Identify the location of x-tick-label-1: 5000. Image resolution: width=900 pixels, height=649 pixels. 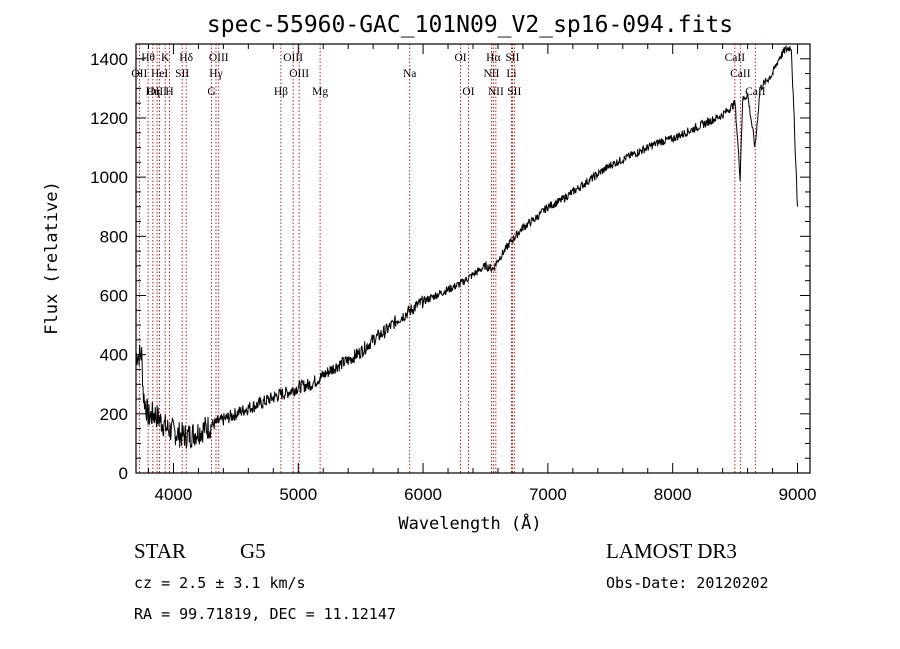
(298, 494).